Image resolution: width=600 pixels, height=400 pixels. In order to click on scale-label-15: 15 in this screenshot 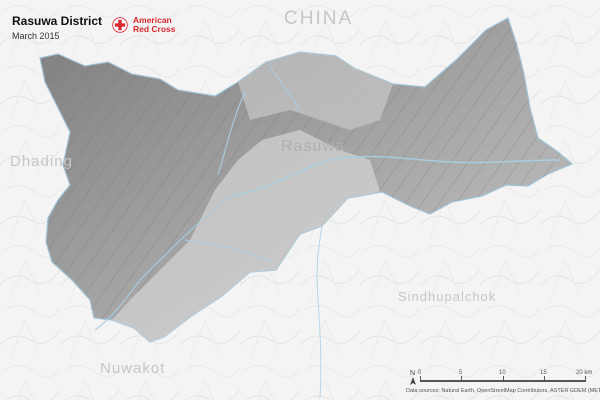, I will do `click(543, 373)`.